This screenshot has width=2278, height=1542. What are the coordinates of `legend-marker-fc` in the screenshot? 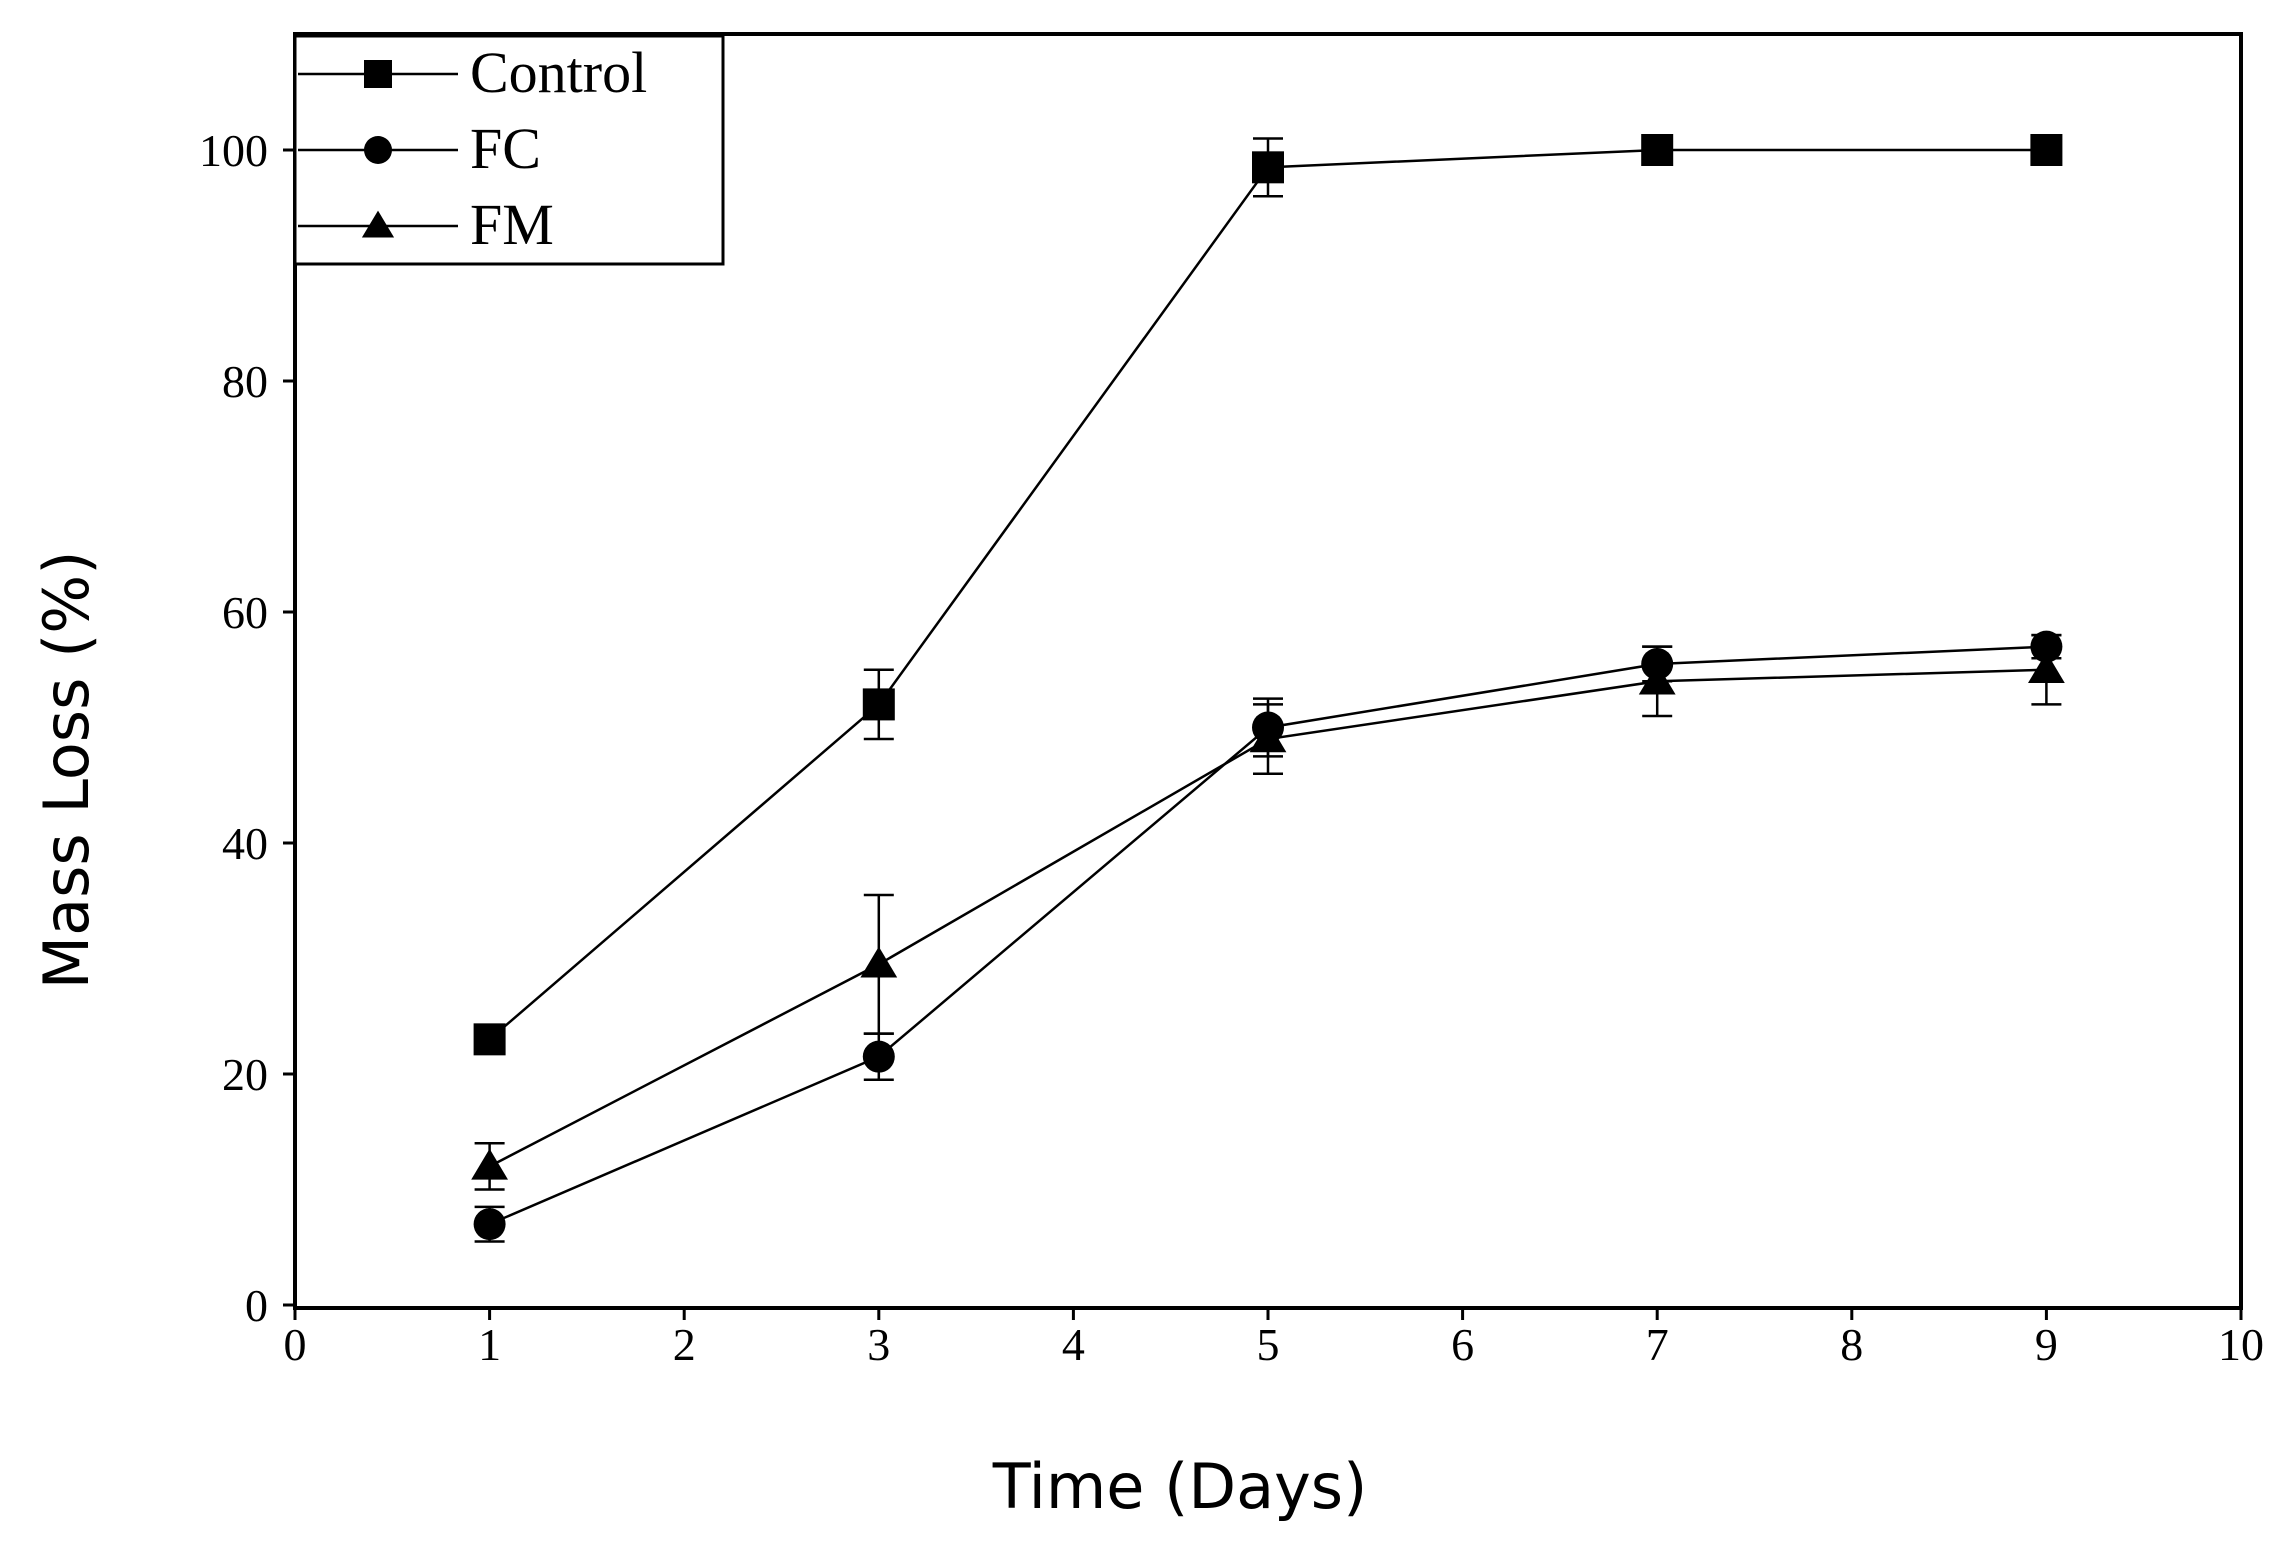 It's located at (378, 150).